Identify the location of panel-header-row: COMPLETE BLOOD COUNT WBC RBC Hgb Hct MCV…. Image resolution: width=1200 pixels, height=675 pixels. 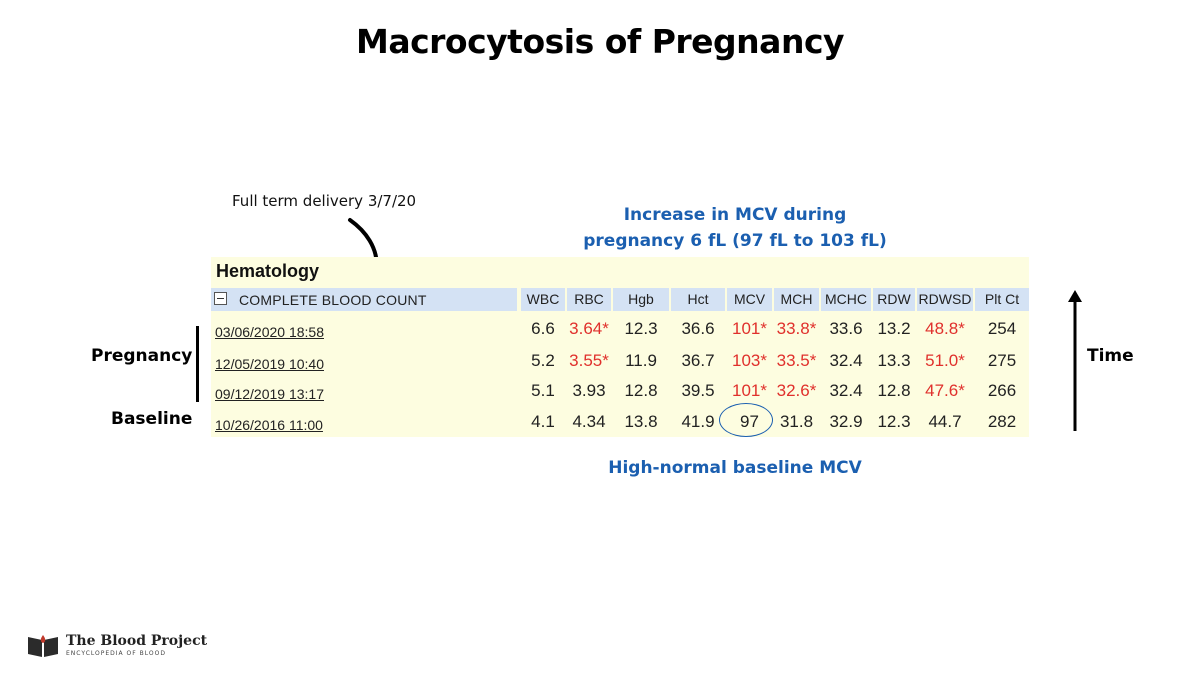
(620, 299).